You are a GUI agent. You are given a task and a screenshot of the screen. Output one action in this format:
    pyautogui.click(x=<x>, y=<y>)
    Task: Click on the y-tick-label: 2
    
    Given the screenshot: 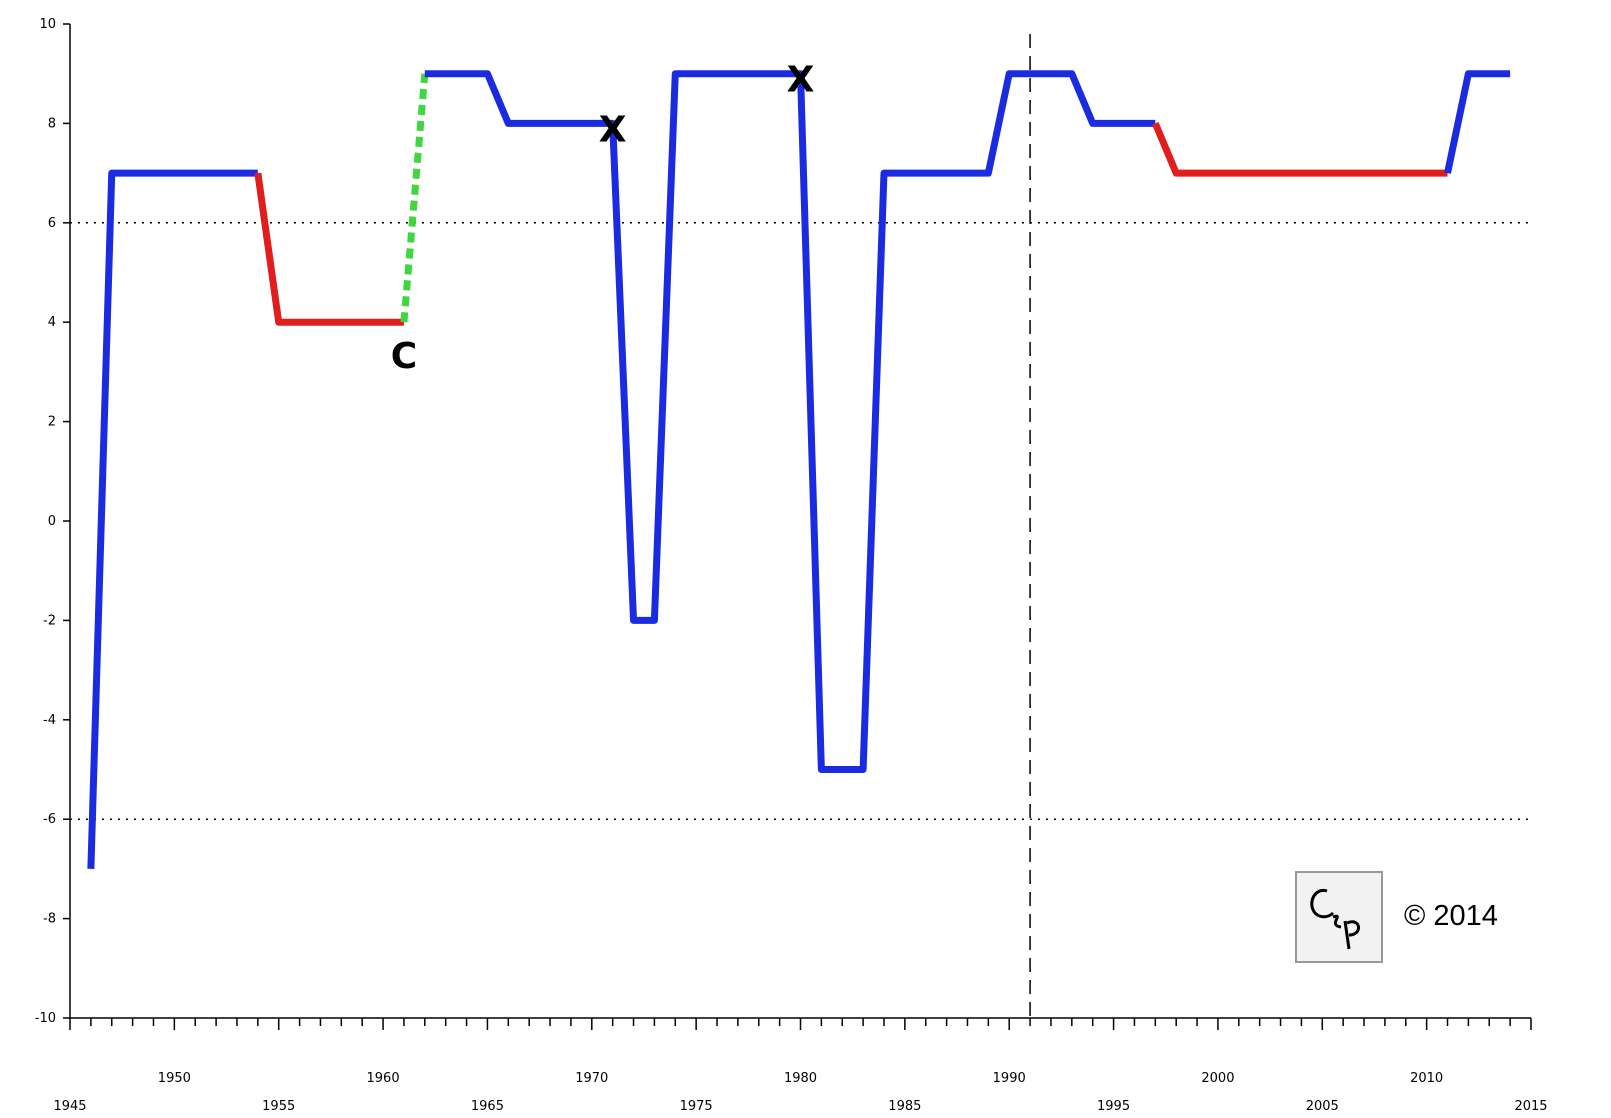 What is the action you would take?
    pyautogui.click(x=52, y=422)
    